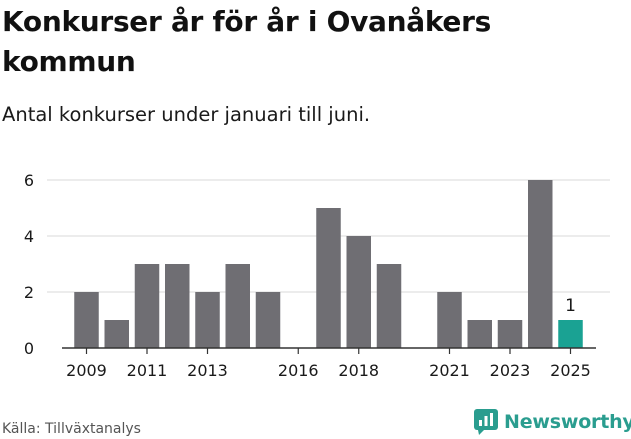 Image resolution: width=631 pixels, height=439 pixels. Describe the element at coordinates (71, 429) in the screenshot. I see `source-label: Källa: Tillväxtanalys` at that location.